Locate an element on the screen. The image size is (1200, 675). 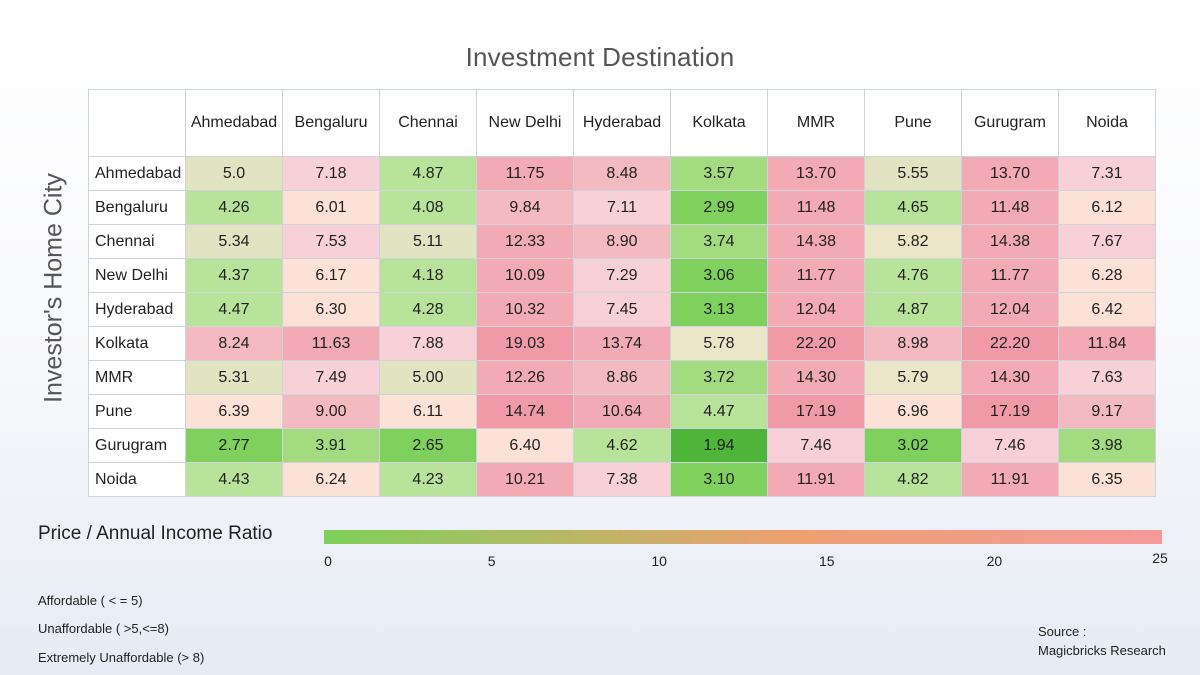
heatmap-cell-gurugram-new-delhi: 6.40 is located at coordinates (525, 445).